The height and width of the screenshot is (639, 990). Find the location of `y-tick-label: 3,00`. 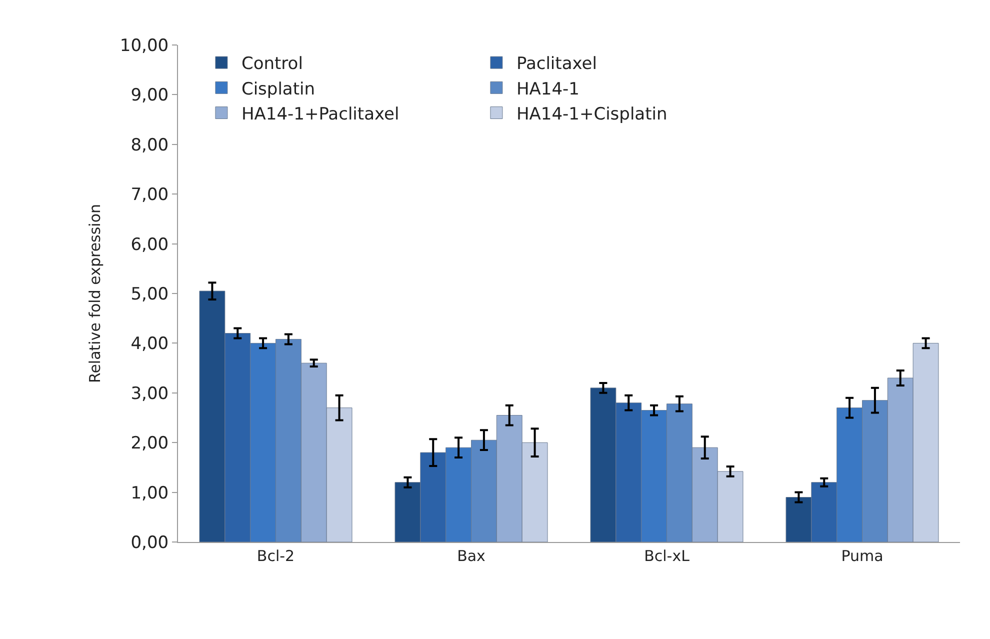

y-tick-label: 3,00 is located at coordinates (149, 394).